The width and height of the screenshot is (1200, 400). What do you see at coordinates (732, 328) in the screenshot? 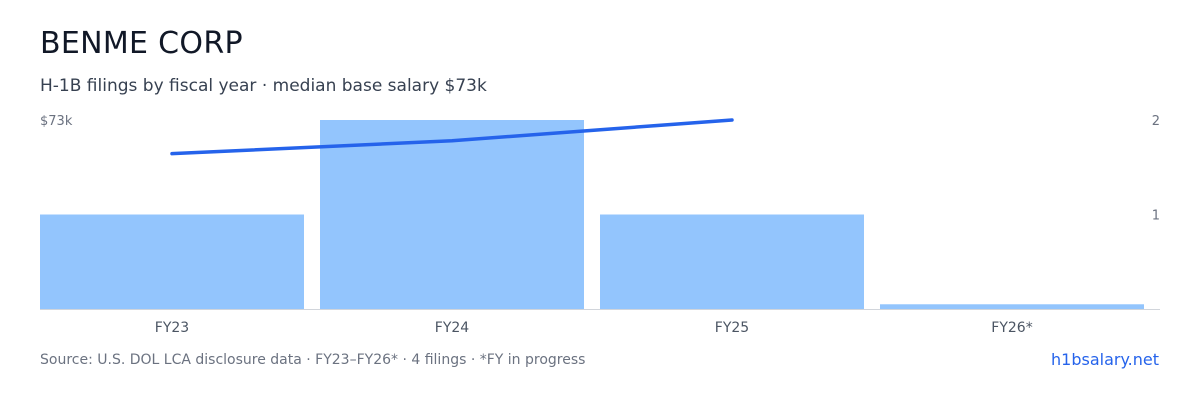
I see `x-tick-label: FY25` at bounding box center [732, 328].